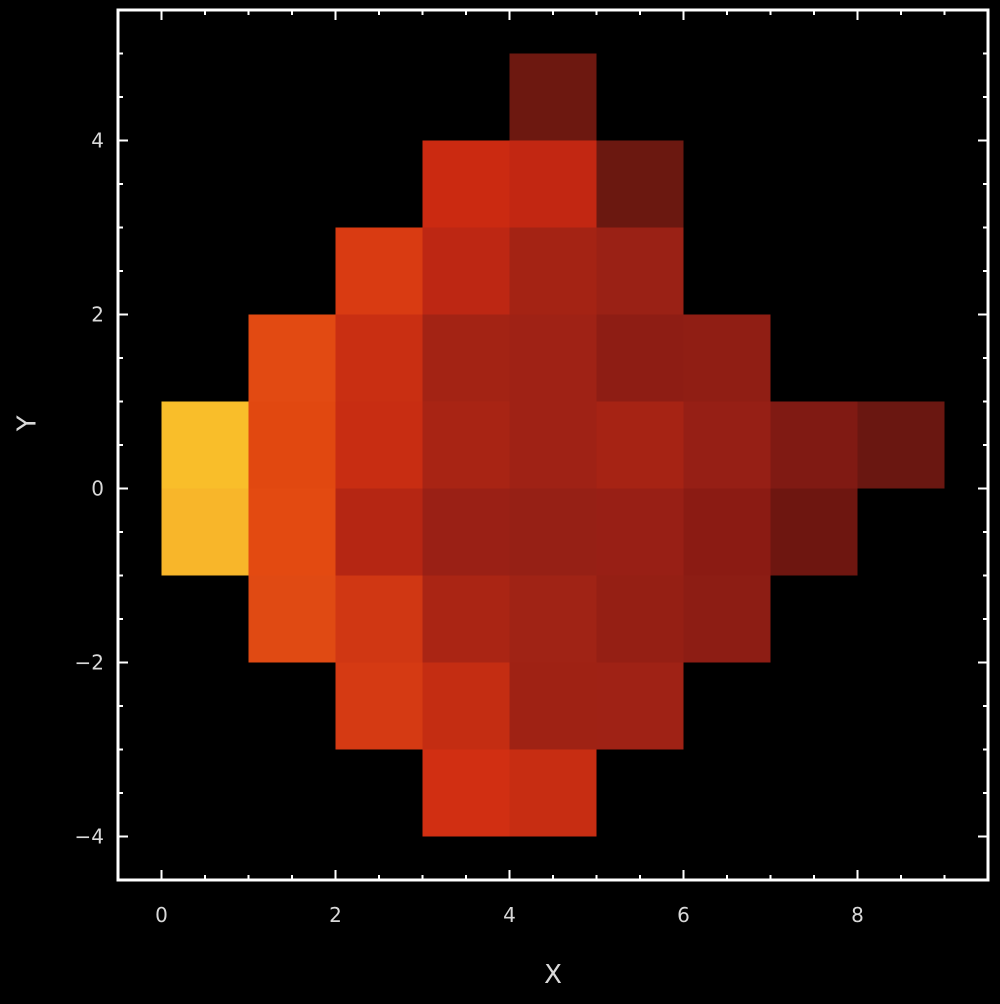 The width and height of the screenshot is (1000, 1004). Describe the element at coordinates (335, 915) in the screenshot. I see `x-tick-label: 2` at that location.